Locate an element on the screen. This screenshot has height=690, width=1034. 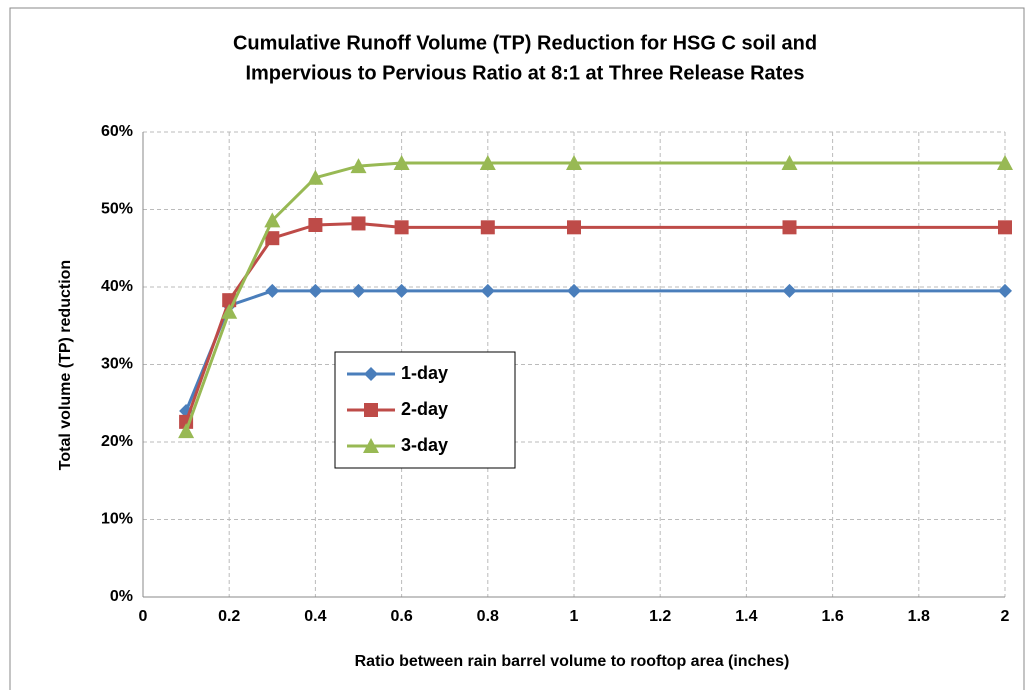
y-tick-label: 10% is located at coordinates (117, 519).